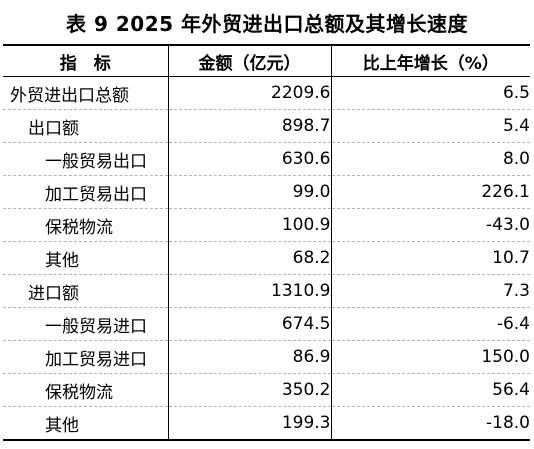 This screenshot has width=534, height=449. Describe the element at coordinates (249, 61) in the screenshot. I see `header-amount: 金额（亿元）` at that location.